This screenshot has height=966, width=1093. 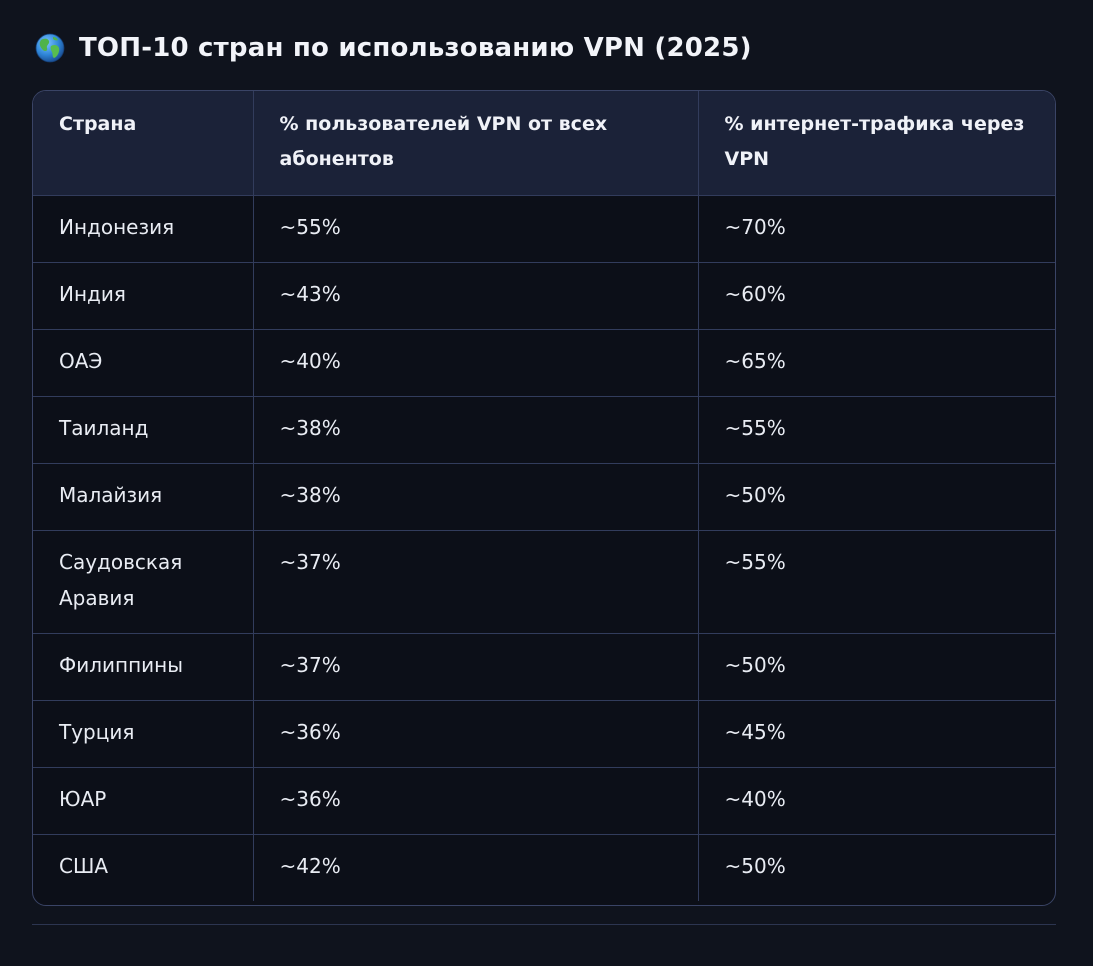 I want to click on column-header-vpn-traffic: % интернет-трафика через VPN, so click(x=876, y=143).